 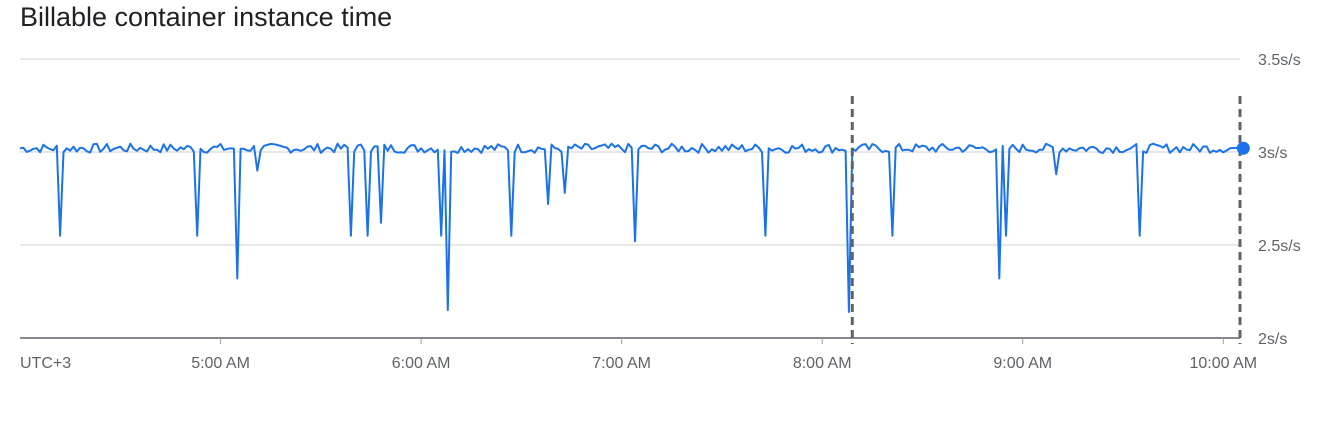 I want to click on x-tick-label: 6:00 AM, so click(x=421, y=363).